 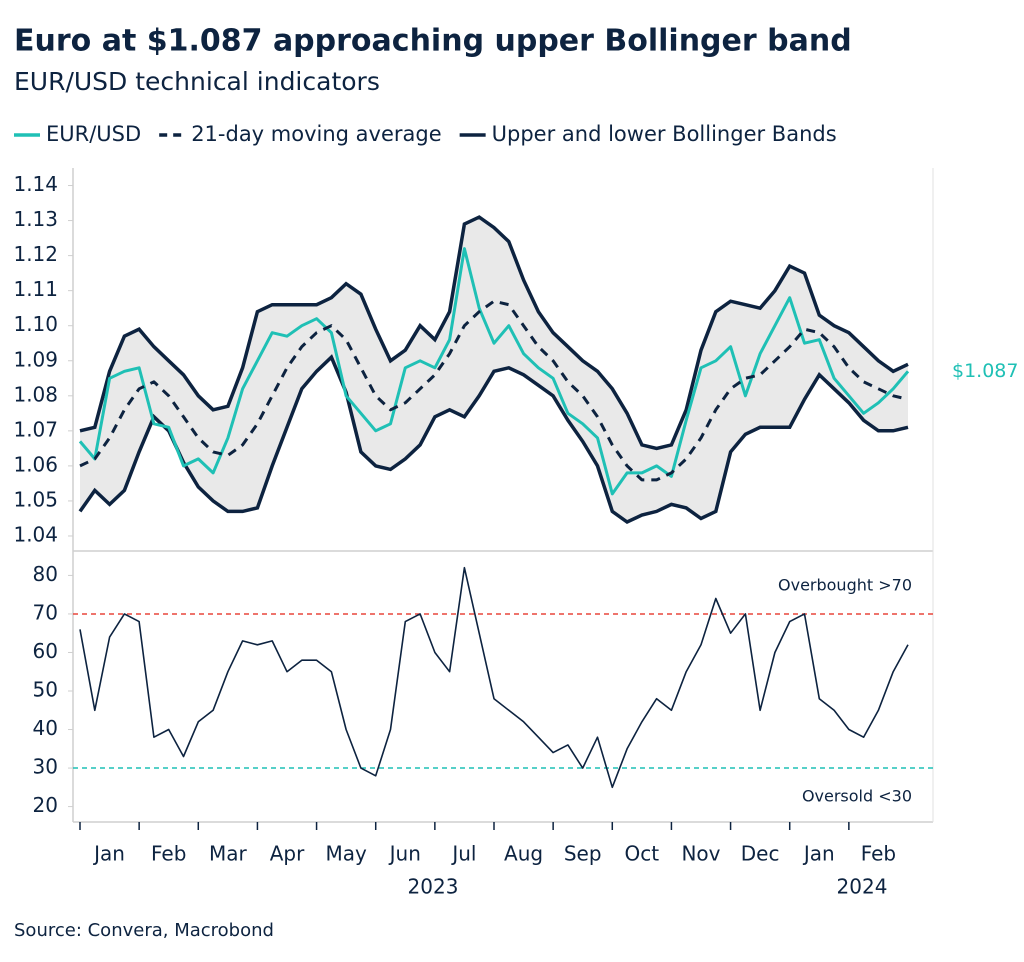 I want to click on y-tick-label: 70, so click(x=45, y=612).